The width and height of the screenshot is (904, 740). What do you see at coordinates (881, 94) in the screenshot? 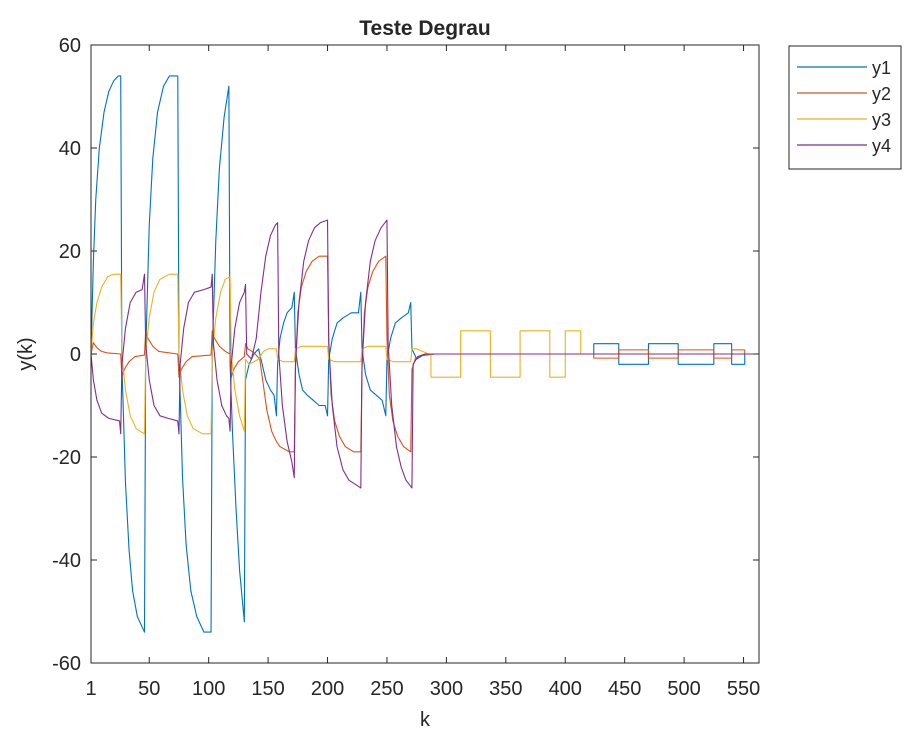
I see `legend-label-y2: y2` at bounding box center [881, 94].